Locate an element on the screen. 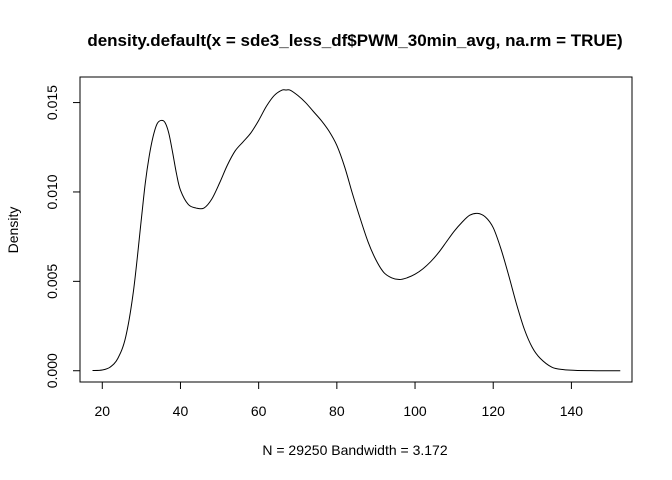 This screenshot has width=672, height=480. y-tick-label: 0.005 is located at coordinates (52, 281).